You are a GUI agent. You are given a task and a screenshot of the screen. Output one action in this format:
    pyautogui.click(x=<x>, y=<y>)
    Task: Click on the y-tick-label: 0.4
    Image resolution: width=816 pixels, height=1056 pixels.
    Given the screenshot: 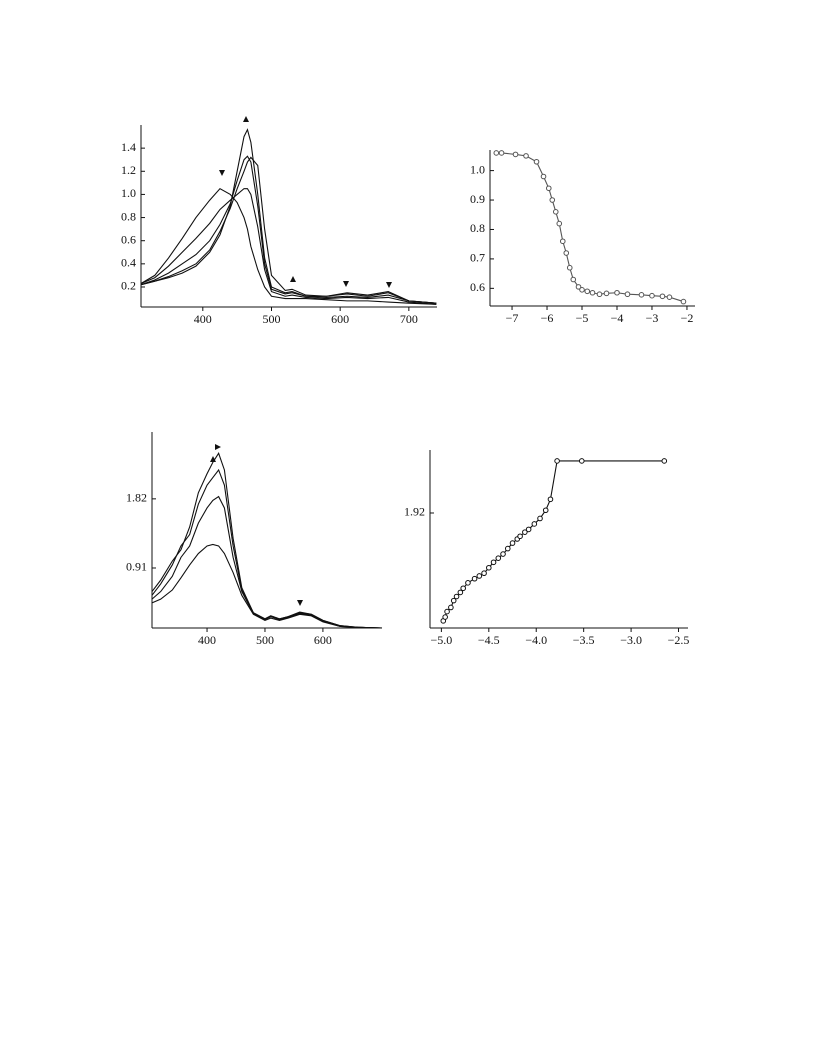 What is the action you would take?
    pyautogui.click(x=128, y=263)
    